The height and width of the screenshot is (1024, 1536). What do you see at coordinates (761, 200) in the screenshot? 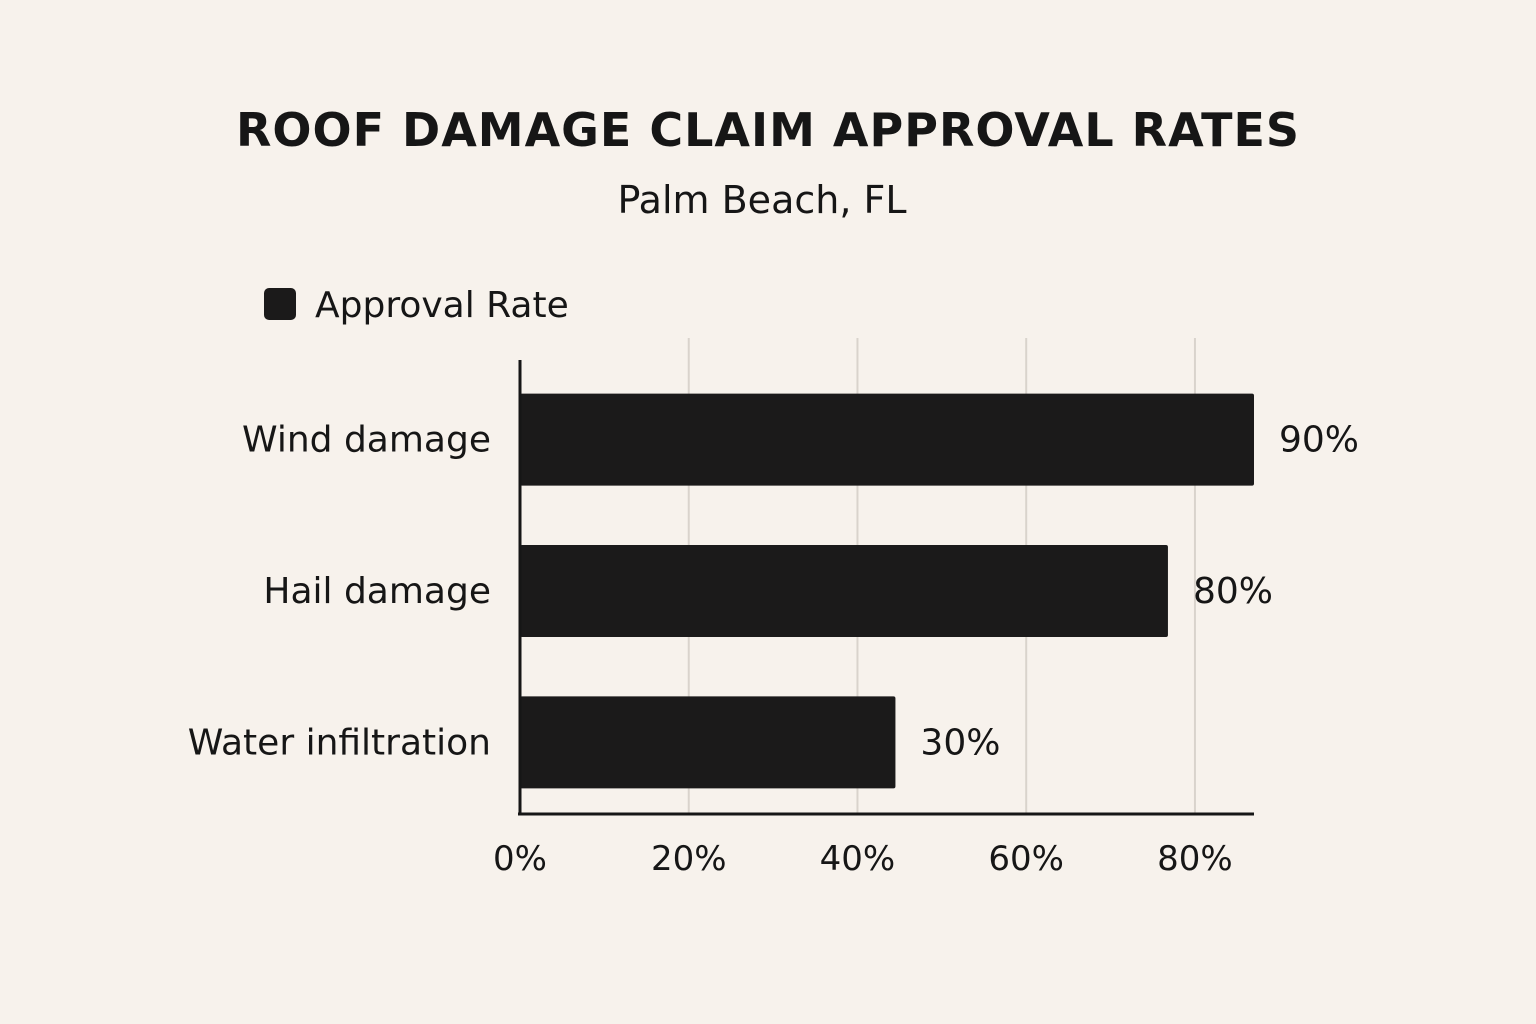
I see `chart-subtitle: Palm Beach, FL` at bounding box center [761, 200].